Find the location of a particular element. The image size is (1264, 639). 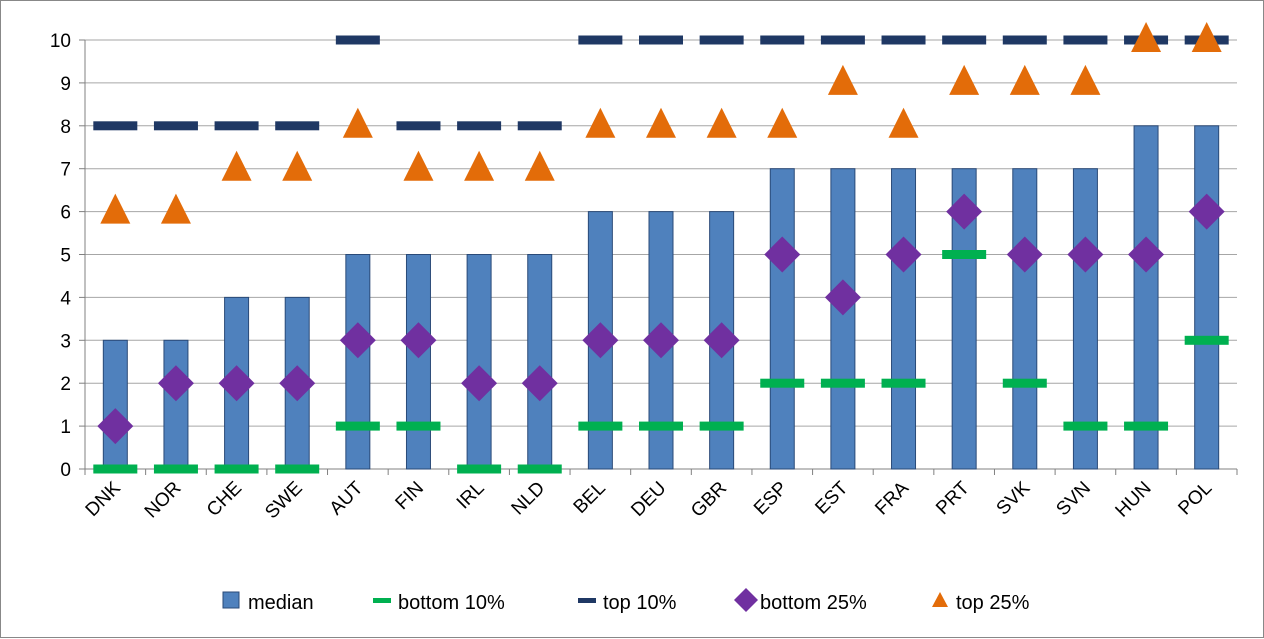

x-tick-label-dnk: DNK is located at coordinates (103, 498).